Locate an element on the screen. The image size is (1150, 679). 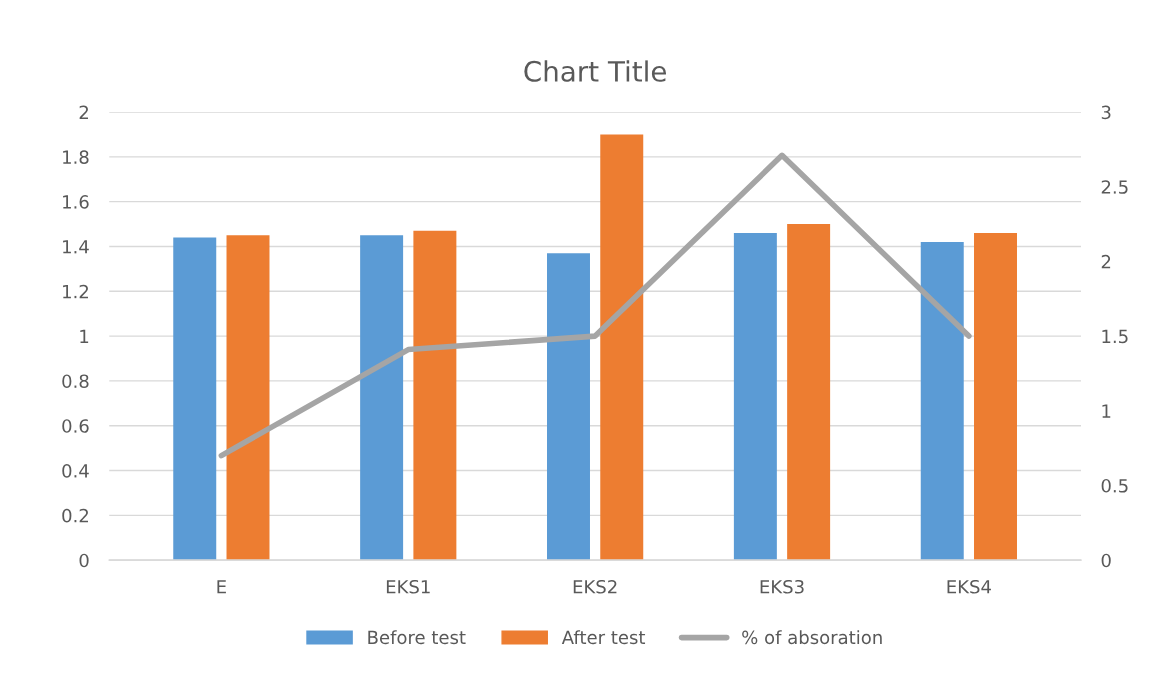
y2-tick-label: 1 is located at coordinates (1106, 411).